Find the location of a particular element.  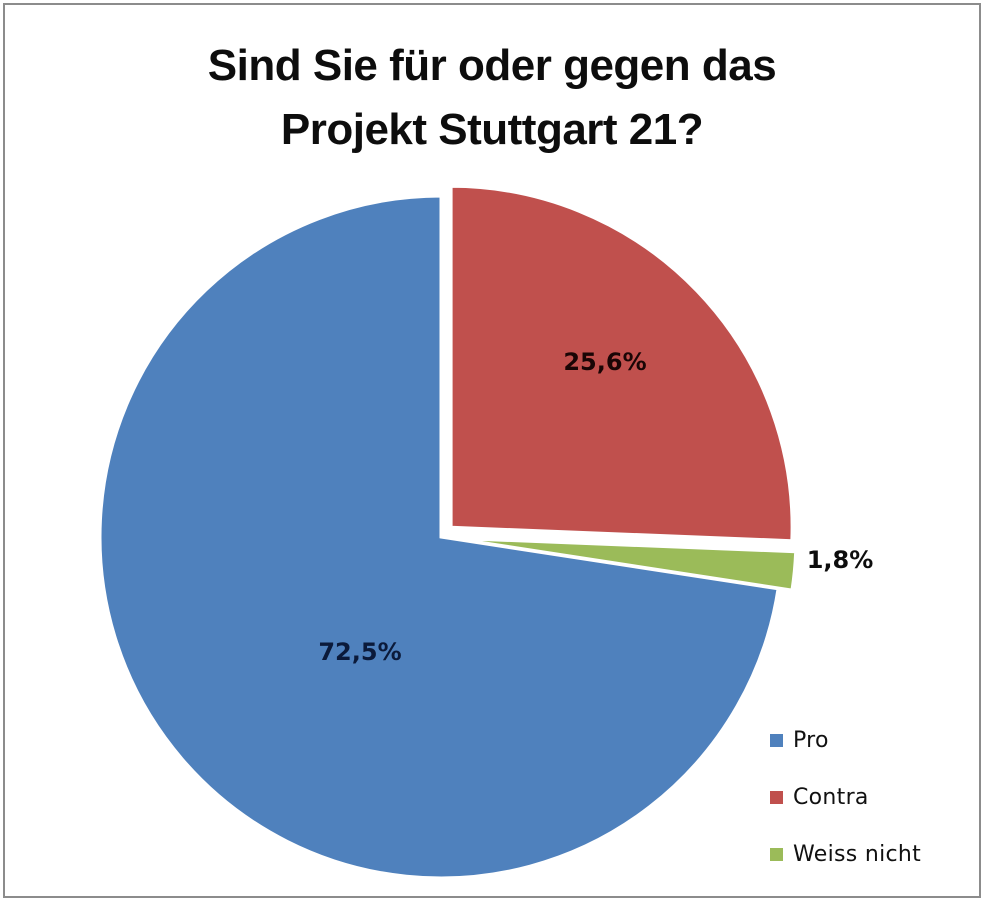

legend-item-contra: Contra is located at coordinates (845, 797).